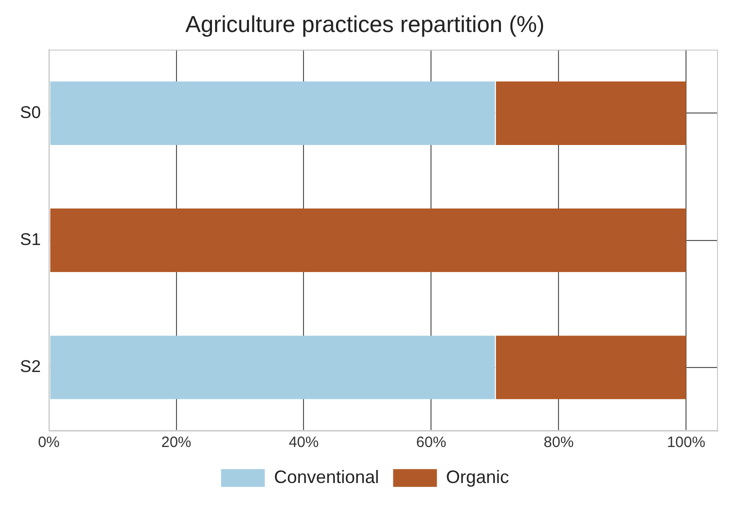  Describe the element at coordinates (176, 443) in the screenshot. I see `x-tick-label: 20%` at that location.